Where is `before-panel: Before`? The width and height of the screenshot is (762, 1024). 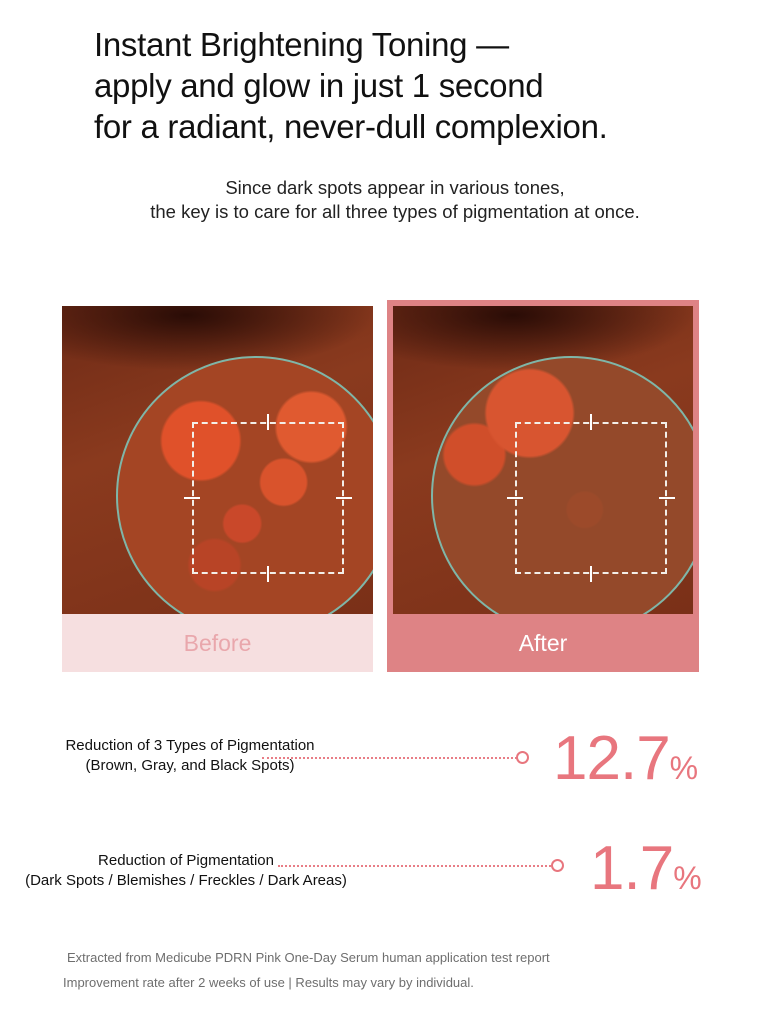 before-panel: Before is located at coordinates (217, 489).